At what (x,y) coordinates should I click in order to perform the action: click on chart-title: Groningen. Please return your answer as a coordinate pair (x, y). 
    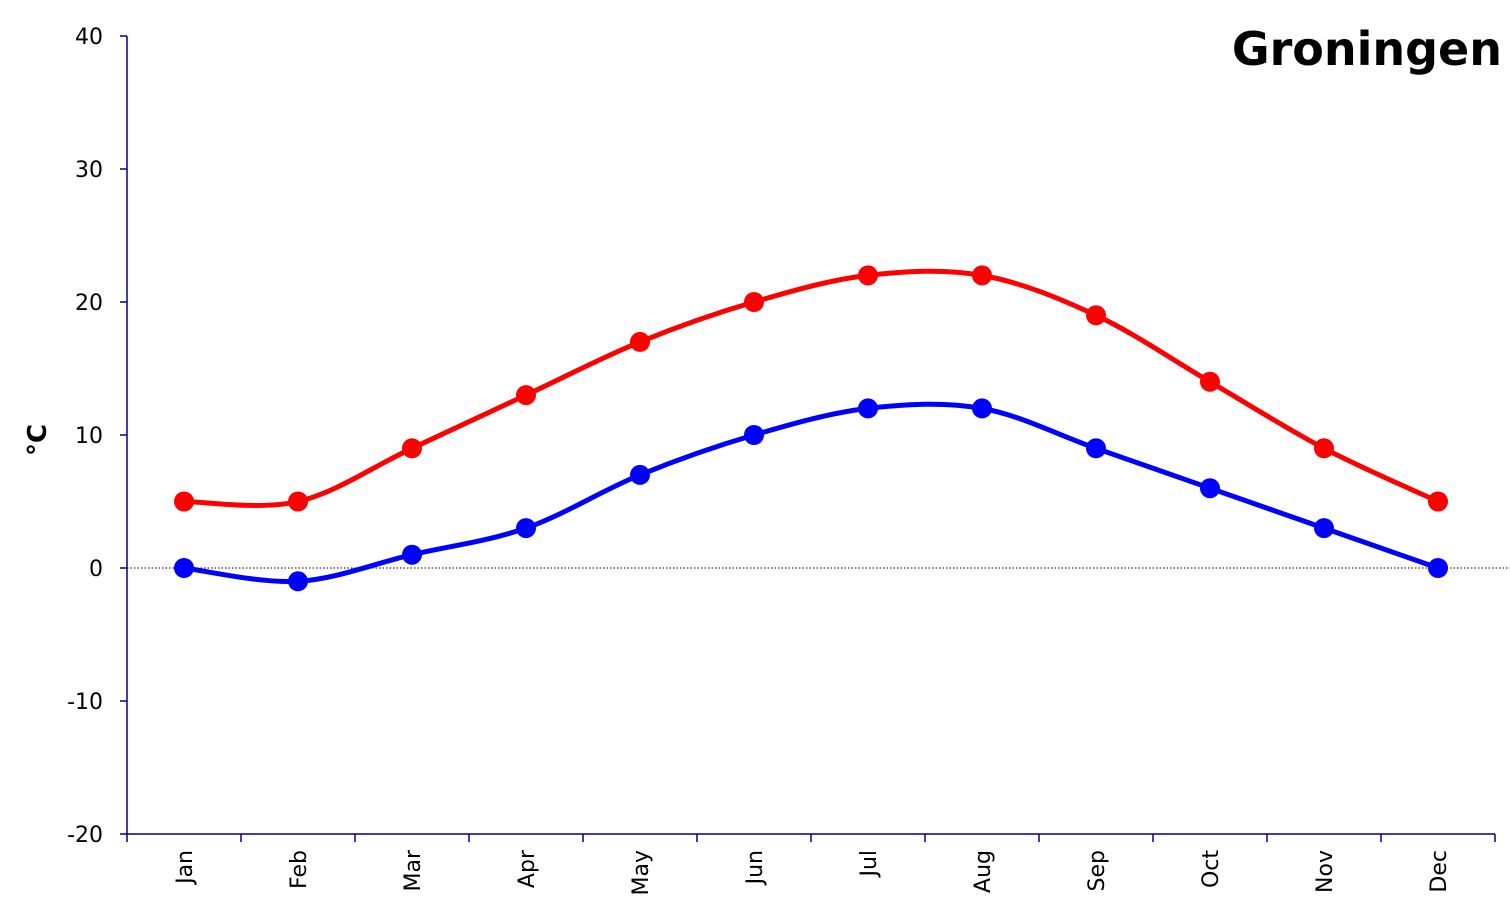
    Looking at the image, I should click on (1367, 49).